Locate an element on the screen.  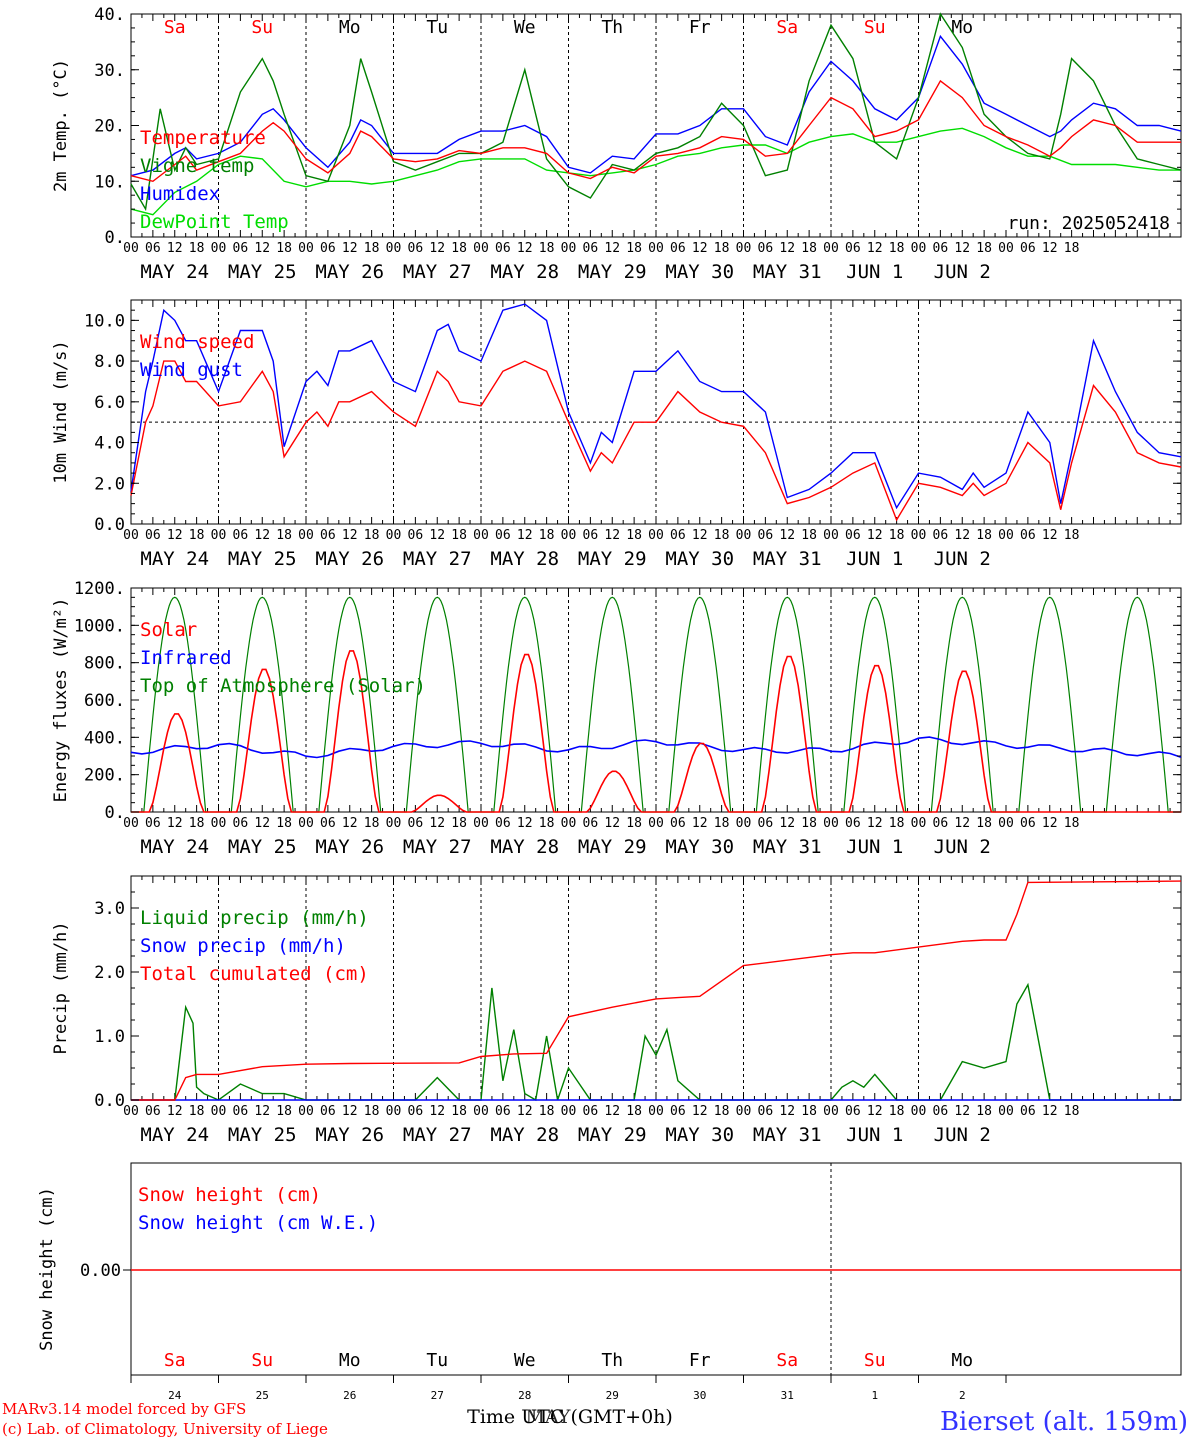
energy-series-solar is located at coordinates (656, 731).